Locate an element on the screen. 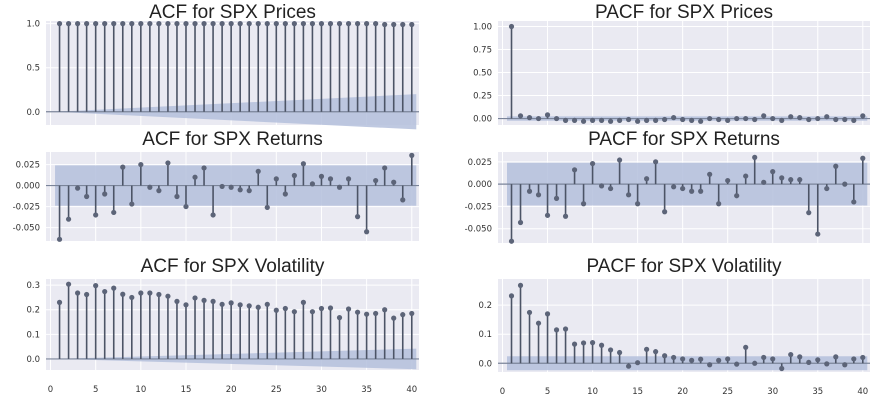  pacf-volatility-title: PACF for SPX Volatility is located at coordinates (684, 266).